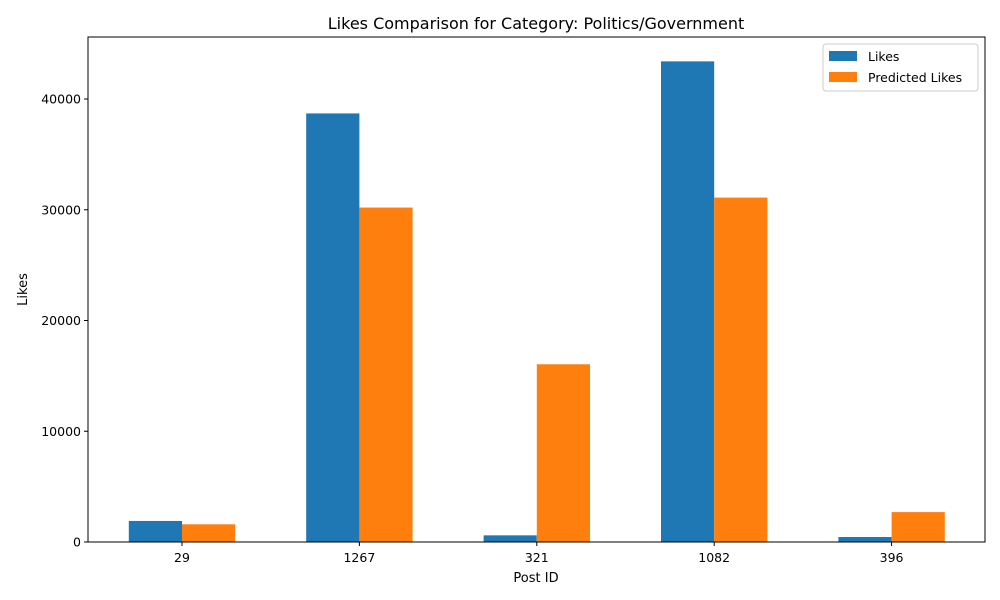 This screenshot has width=1000, height=600. Describe the element at coordinates (61, 320) in the screenshot. I see `y-tick-label: 20000` at that location.